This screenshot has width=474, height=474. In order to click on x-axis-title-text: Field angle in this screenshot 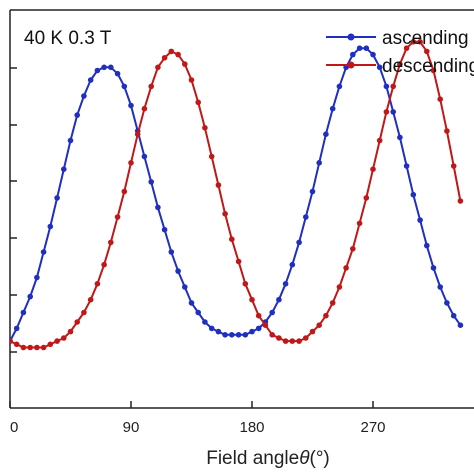, I will do `click(252, 458)`.